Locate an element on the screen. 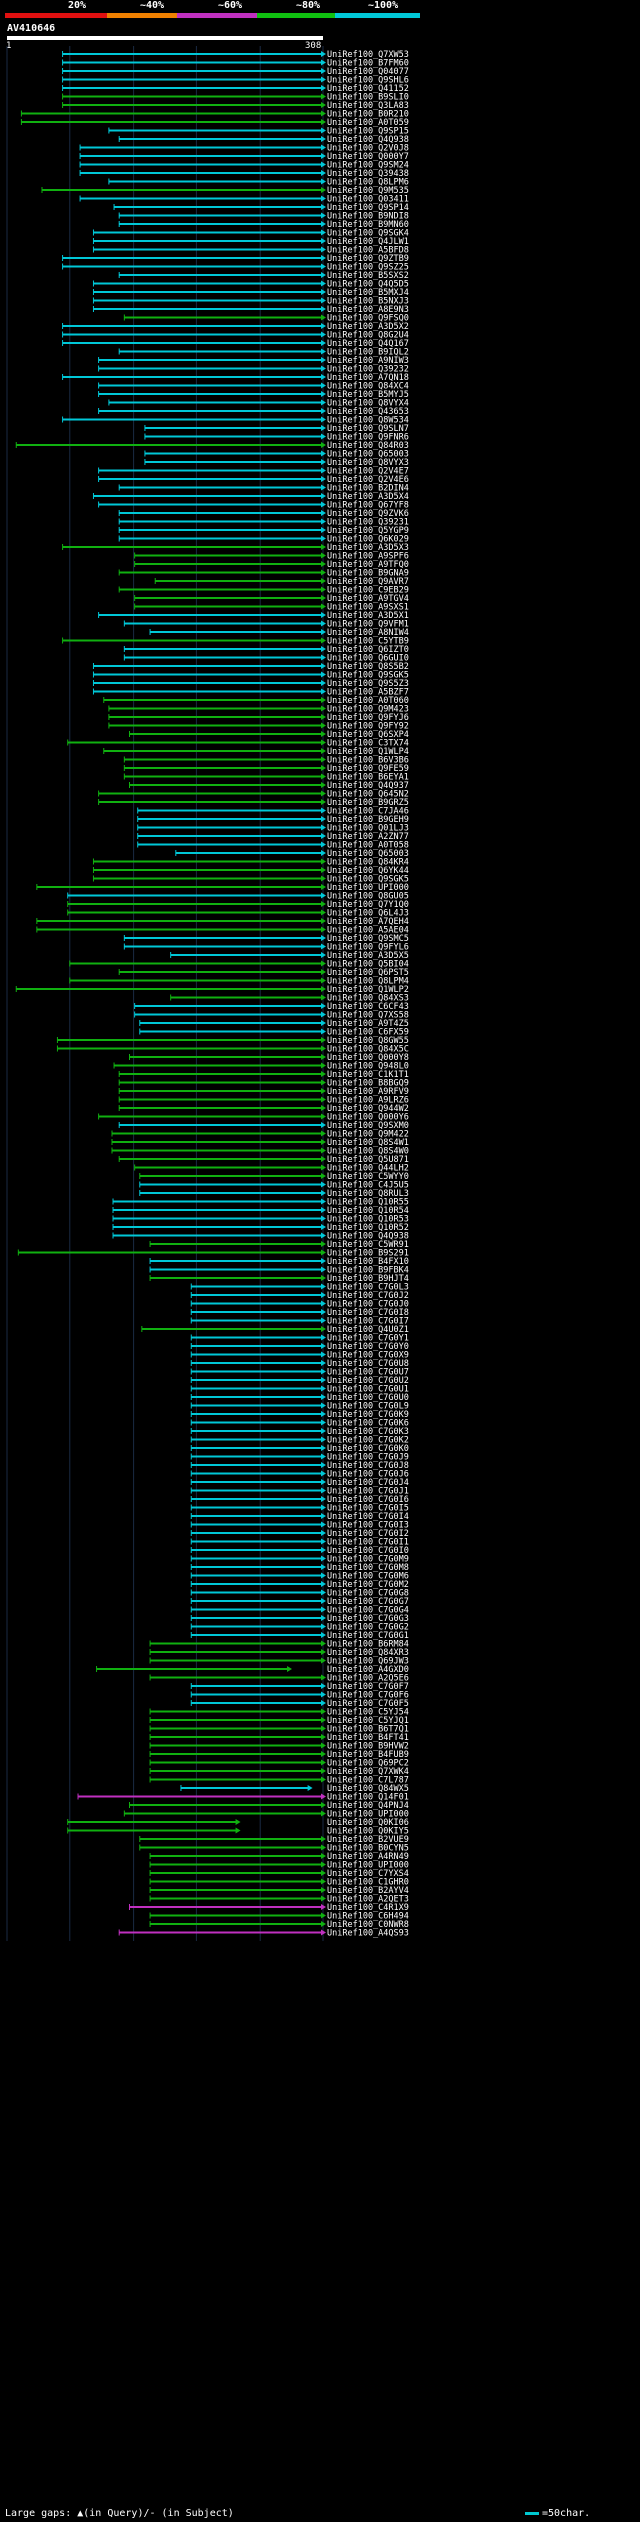  hit-label: UniRef100_Q04077 is located at coordinates (368, 72).